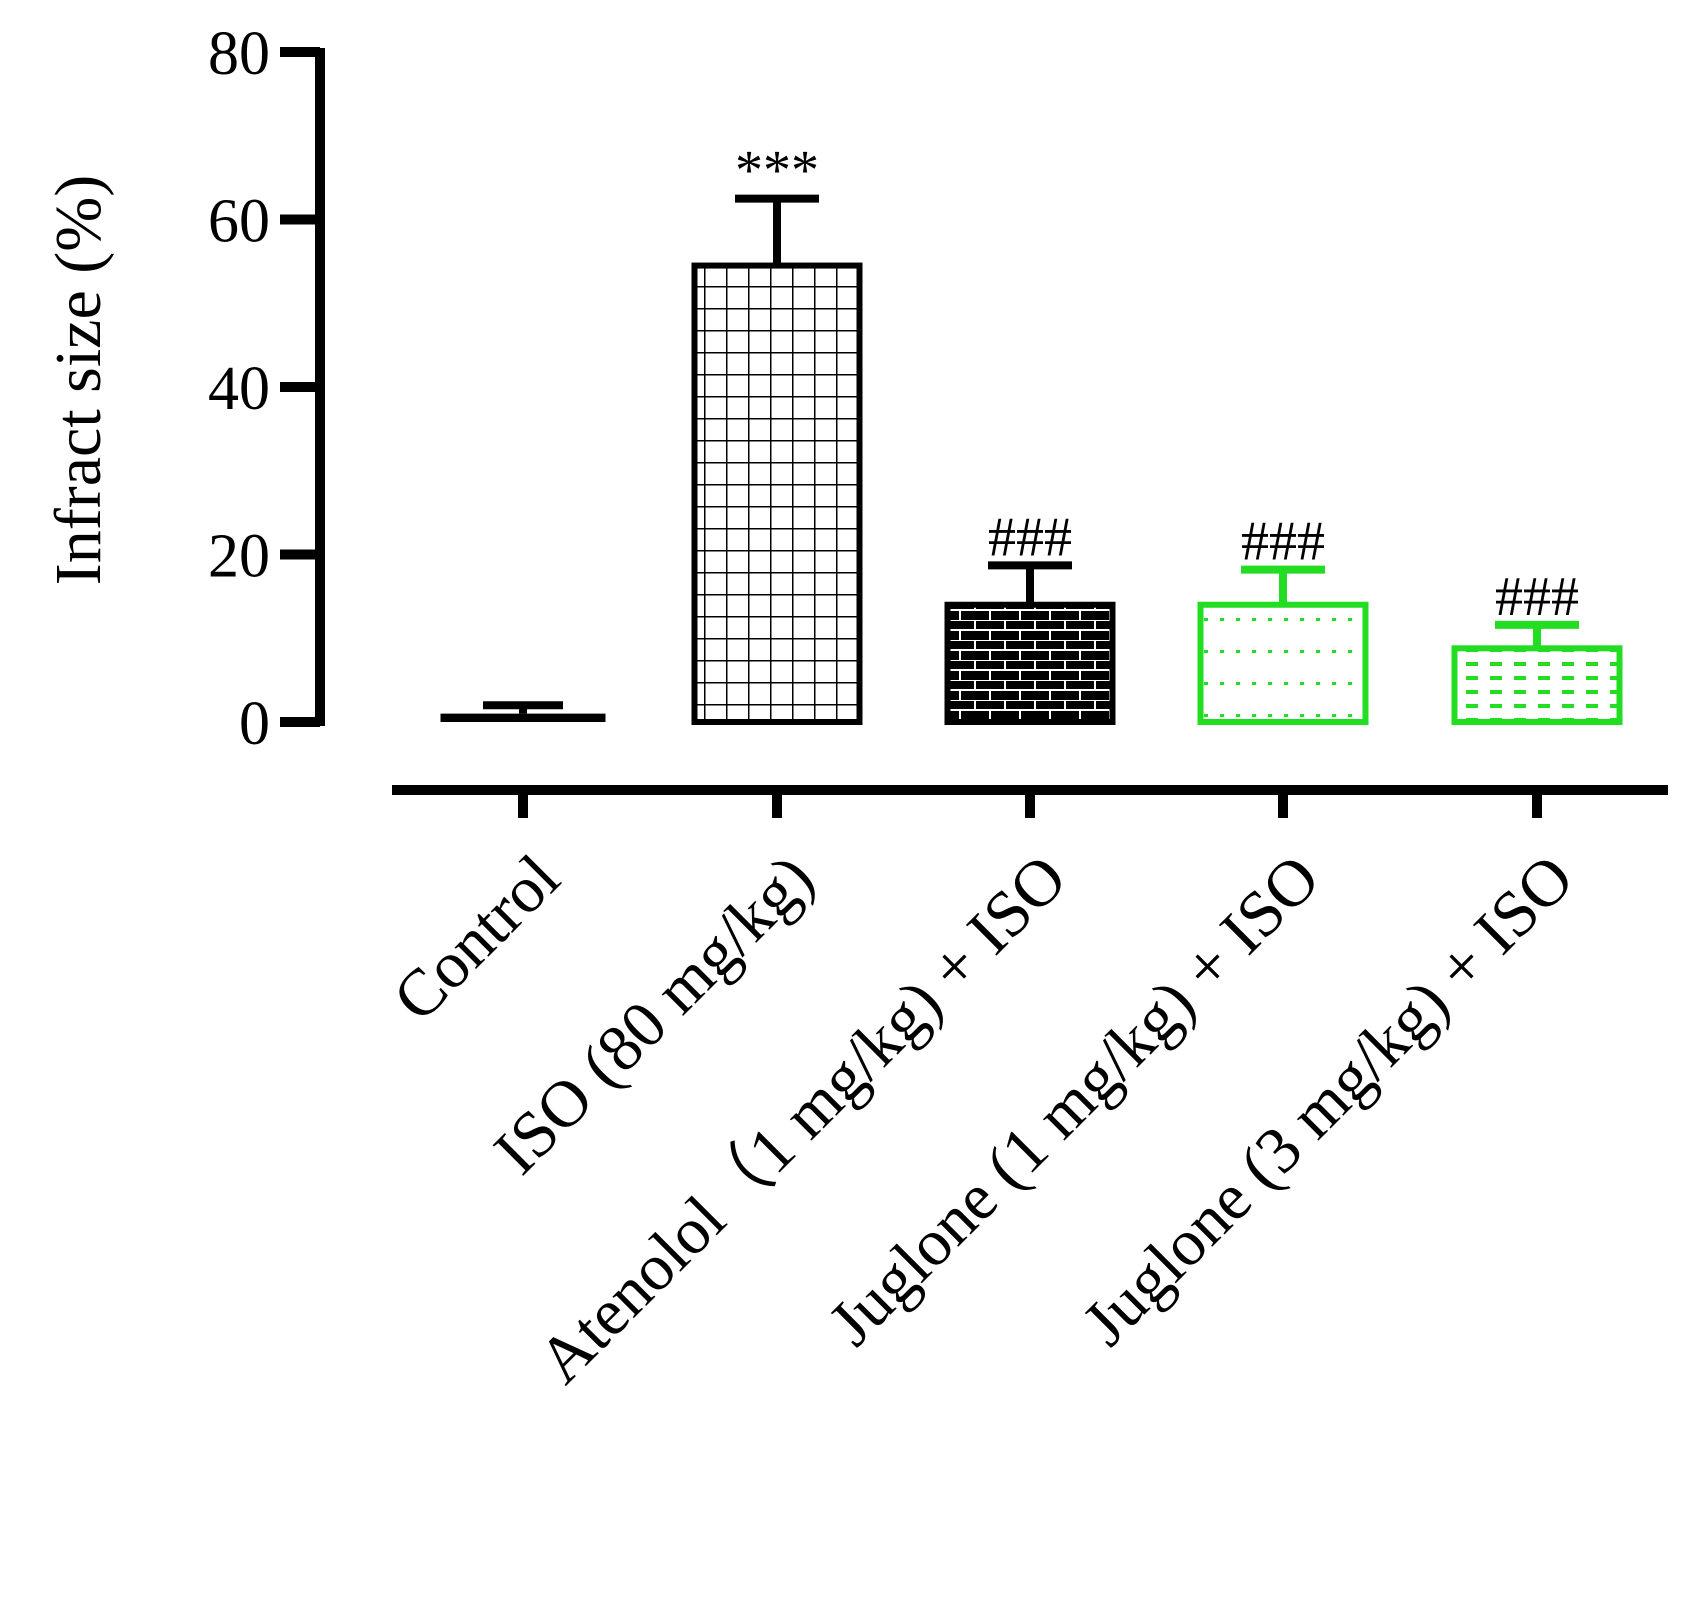 This screenshot has width=1695, height=1599. What do you see at coordinates (239, 557) in the screenshot?
I see `y-tick-label: 20` at bounding box center [239, 557].